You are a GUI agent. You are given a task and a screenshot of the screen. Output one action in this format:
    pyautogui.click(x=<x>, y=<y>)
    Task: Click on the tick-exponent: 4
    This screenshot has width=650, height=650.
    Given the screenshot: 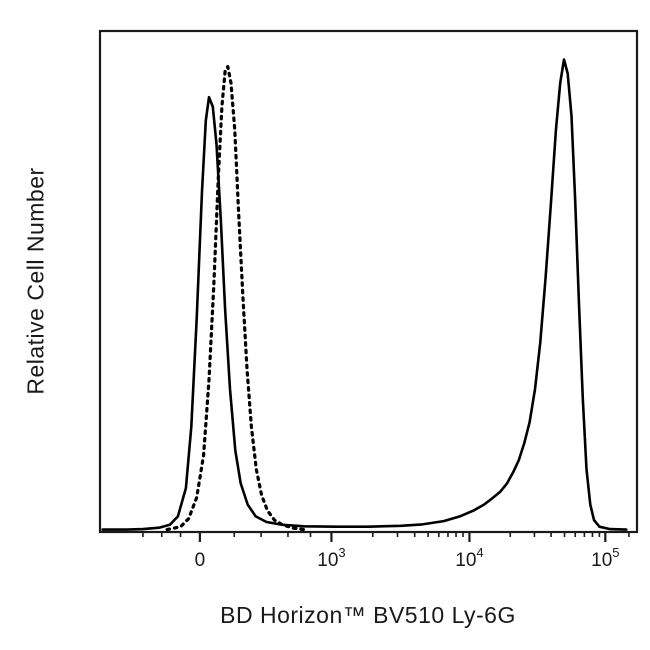 What is the action you would take?
    pyautogui.click(x=479, y=552)
    